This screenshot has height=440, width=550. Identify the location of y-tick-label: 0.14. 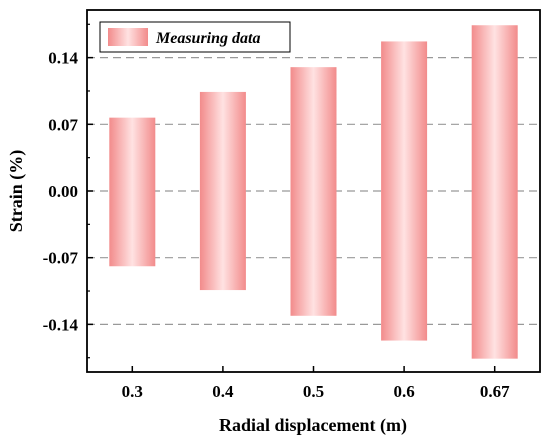
(63, 58).